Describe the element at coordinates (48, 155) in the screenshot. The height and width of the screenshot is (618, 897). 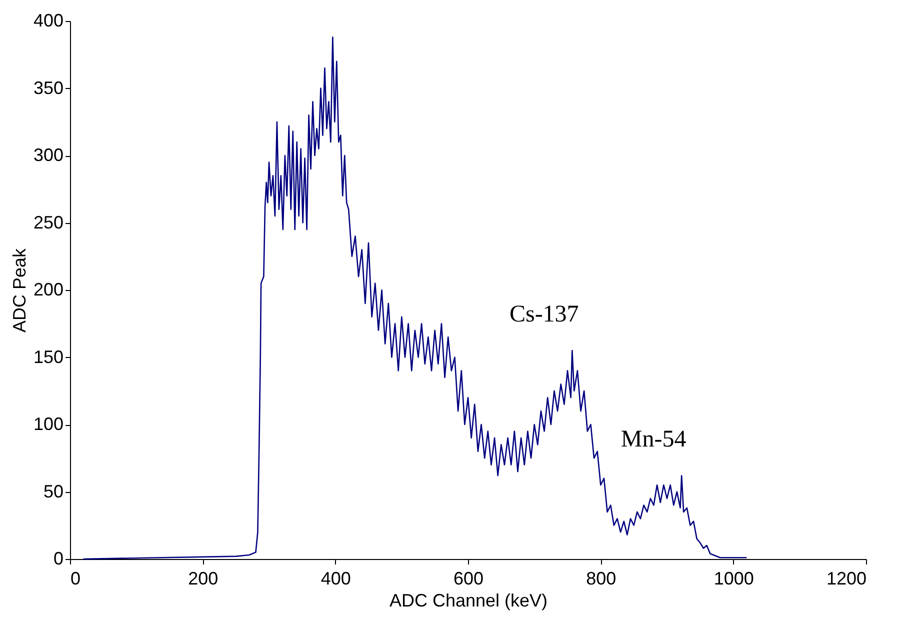
I see `y-tick-label: 300` at that location.